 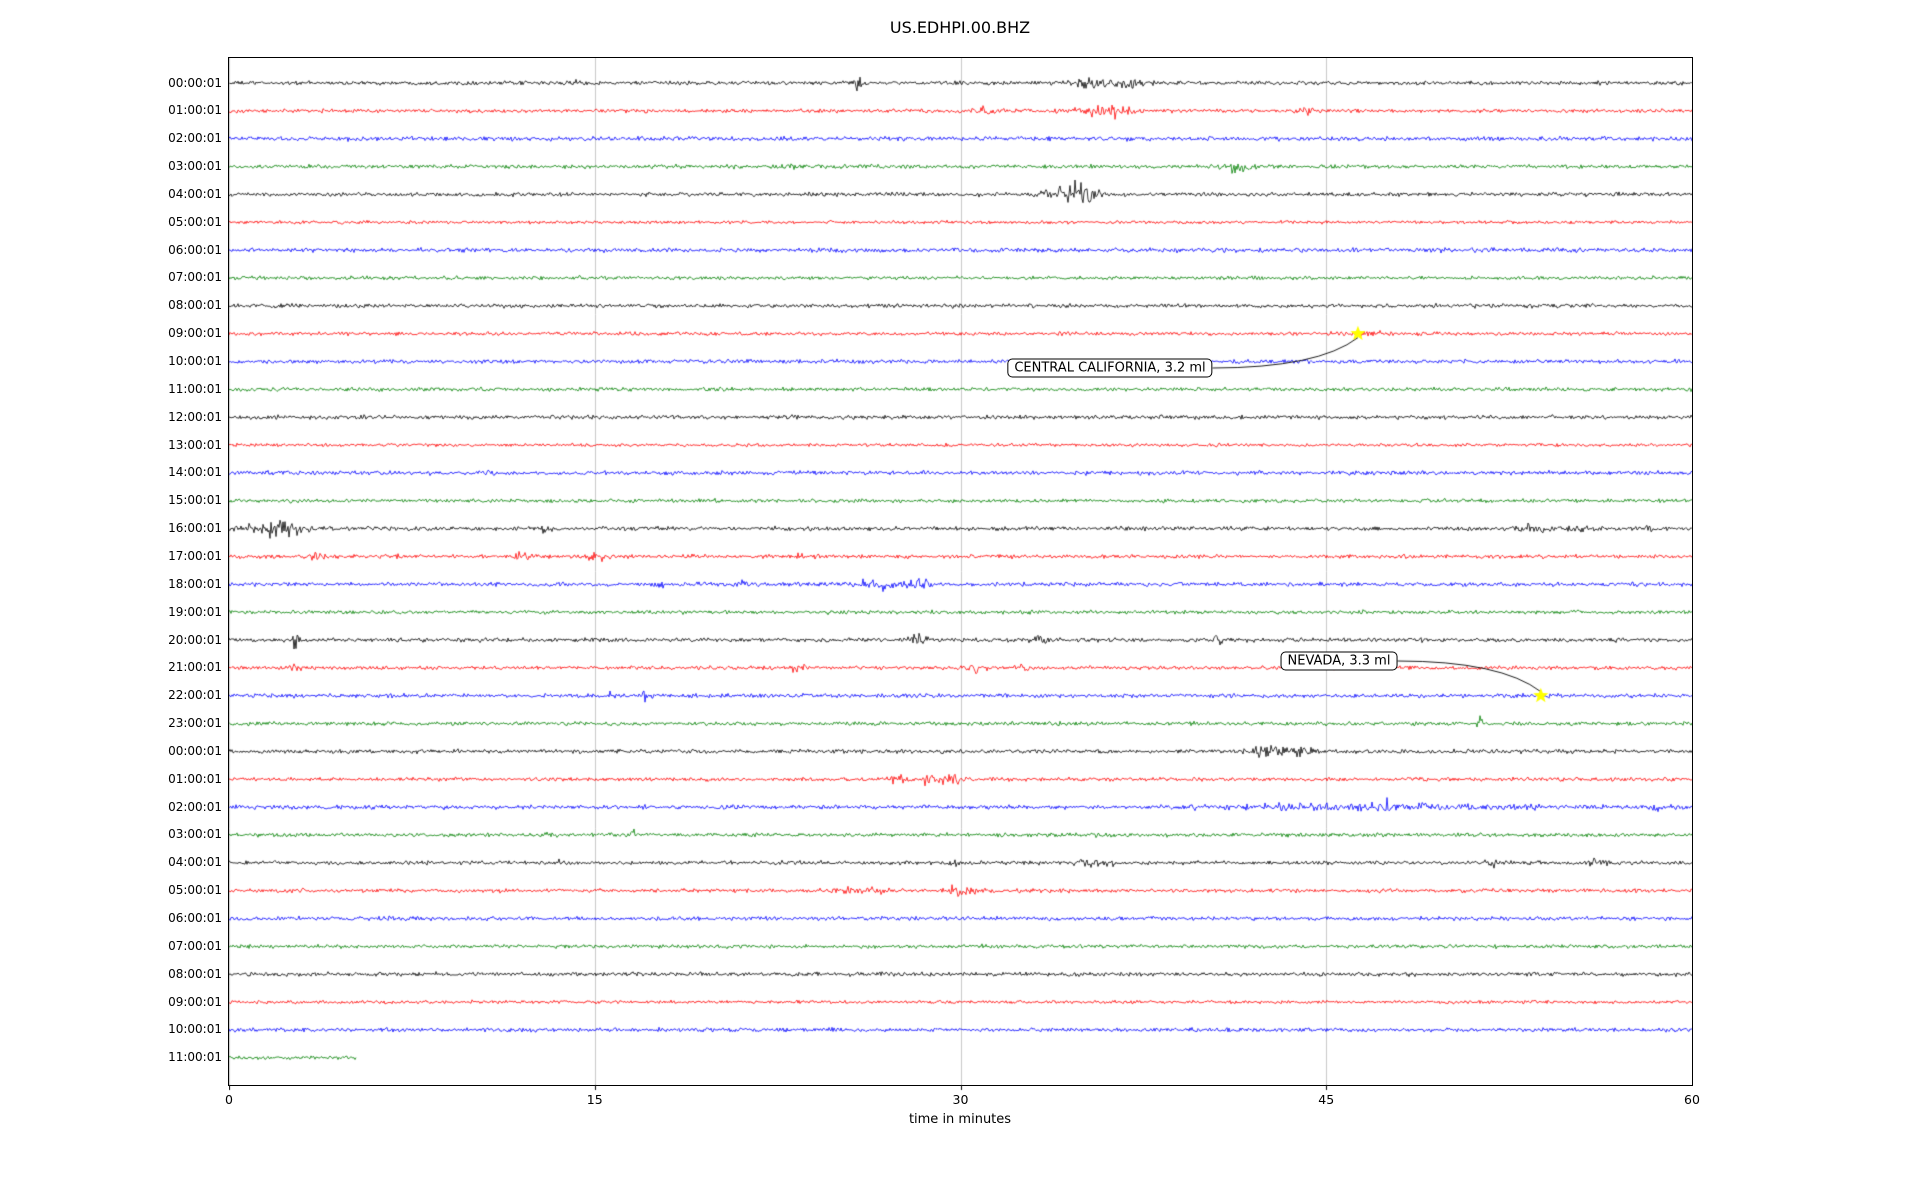 What do you see at coordinates (229, 1099) in the screenshot?
I see `x-tick-label: 0` at bounding box center [229, 1099].